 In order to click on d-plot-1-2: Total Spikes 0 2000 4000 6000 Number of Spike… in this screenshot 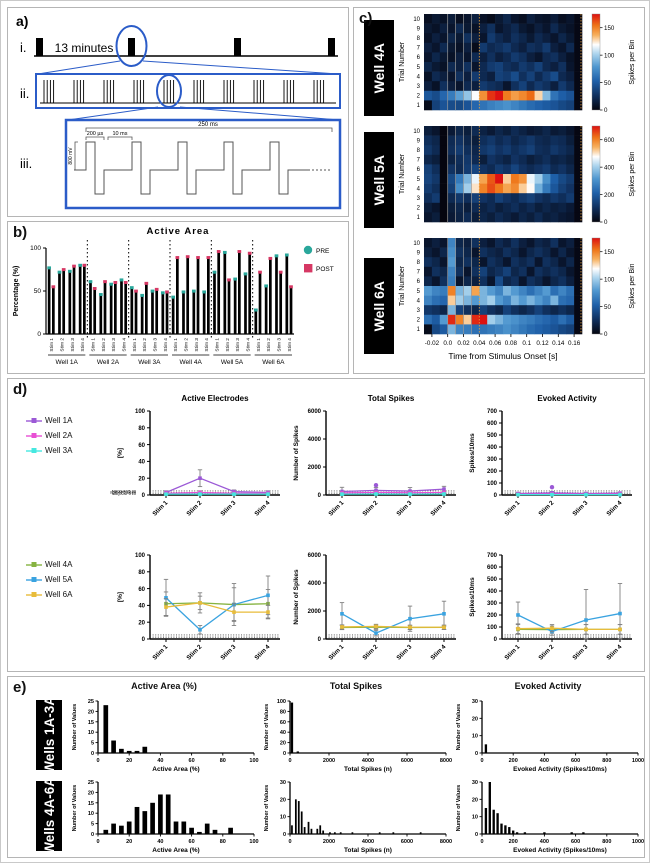, I will do `click(374, 456)`.